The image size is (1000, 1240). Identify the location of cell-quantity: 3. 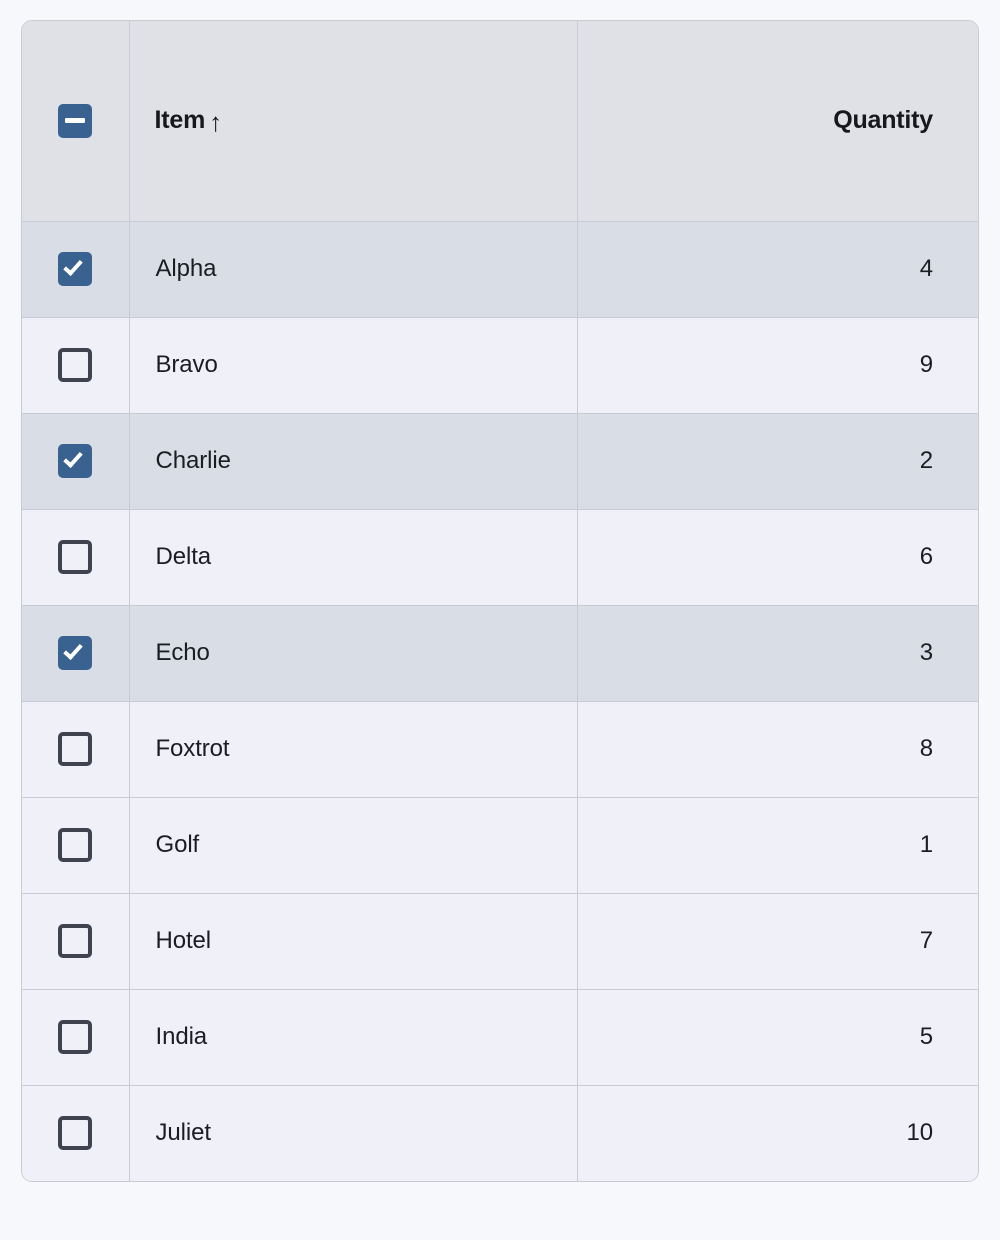
(777, 653).